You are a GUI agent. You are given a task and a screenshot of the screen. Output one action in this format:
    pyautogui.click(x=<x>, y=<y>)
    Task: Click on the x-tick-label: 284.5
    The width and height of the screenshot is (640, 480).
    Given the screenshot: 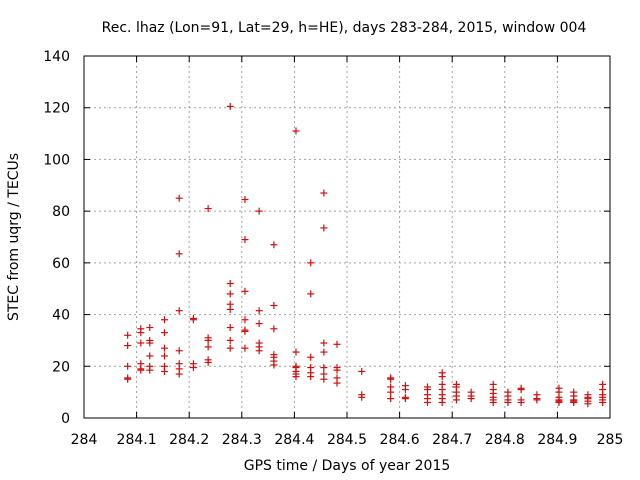 What is the action you would take?
    pyautogui.click(x=347, y=440)
    